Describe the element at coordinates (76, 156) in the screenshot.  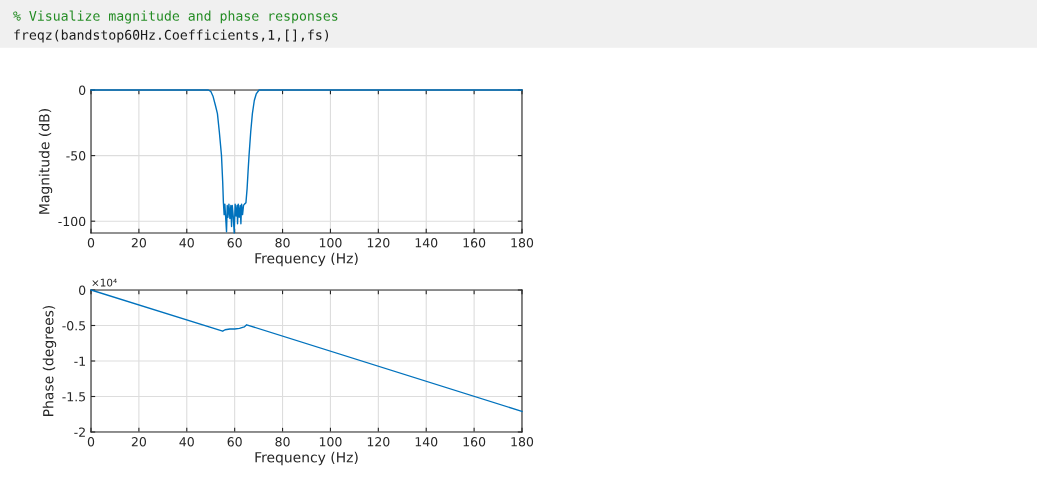
I see `y-tick-label: -50` at that location.